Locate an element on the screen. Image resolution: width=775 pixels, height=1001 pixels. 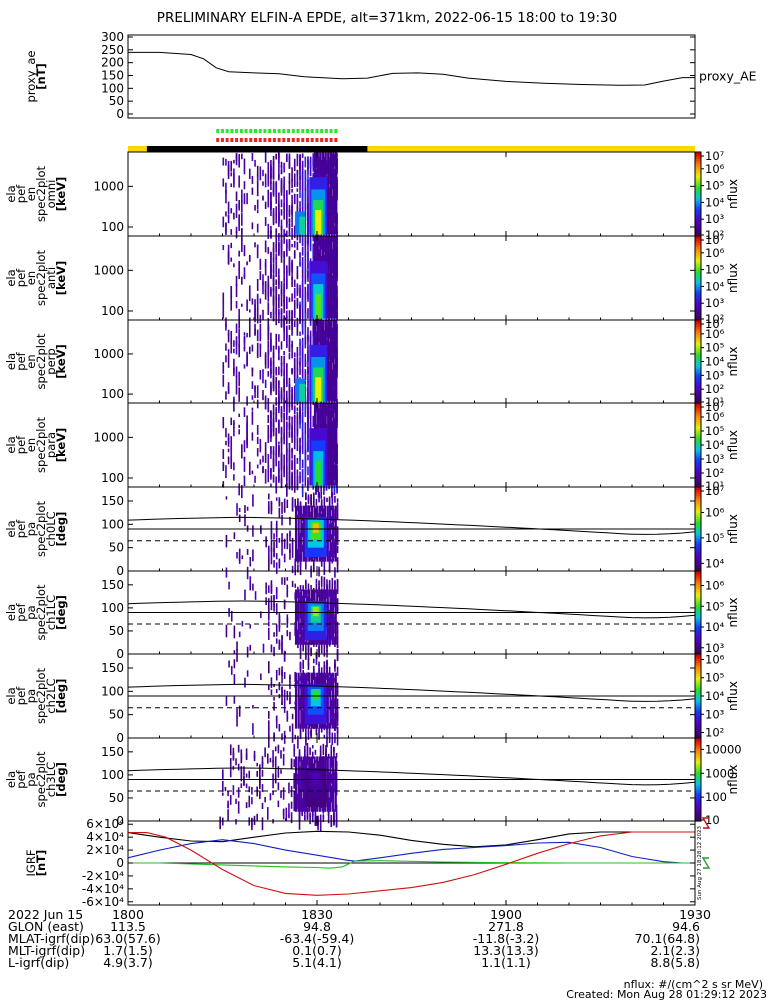
y-axis-label: en is located at coordinates (31, 445).